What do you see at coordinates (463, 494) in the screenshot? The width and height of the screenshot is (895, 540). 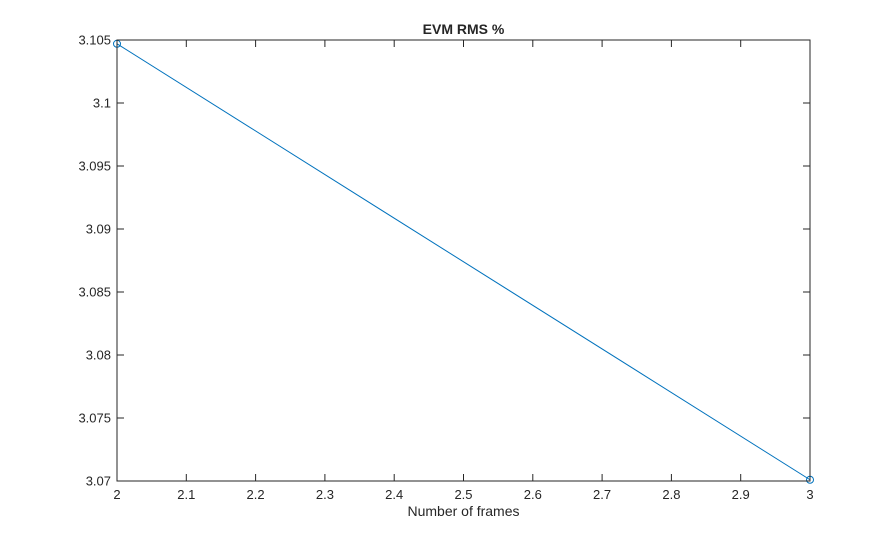 I see `x-tick-label: 2.5` at bounding box center [463, 494].